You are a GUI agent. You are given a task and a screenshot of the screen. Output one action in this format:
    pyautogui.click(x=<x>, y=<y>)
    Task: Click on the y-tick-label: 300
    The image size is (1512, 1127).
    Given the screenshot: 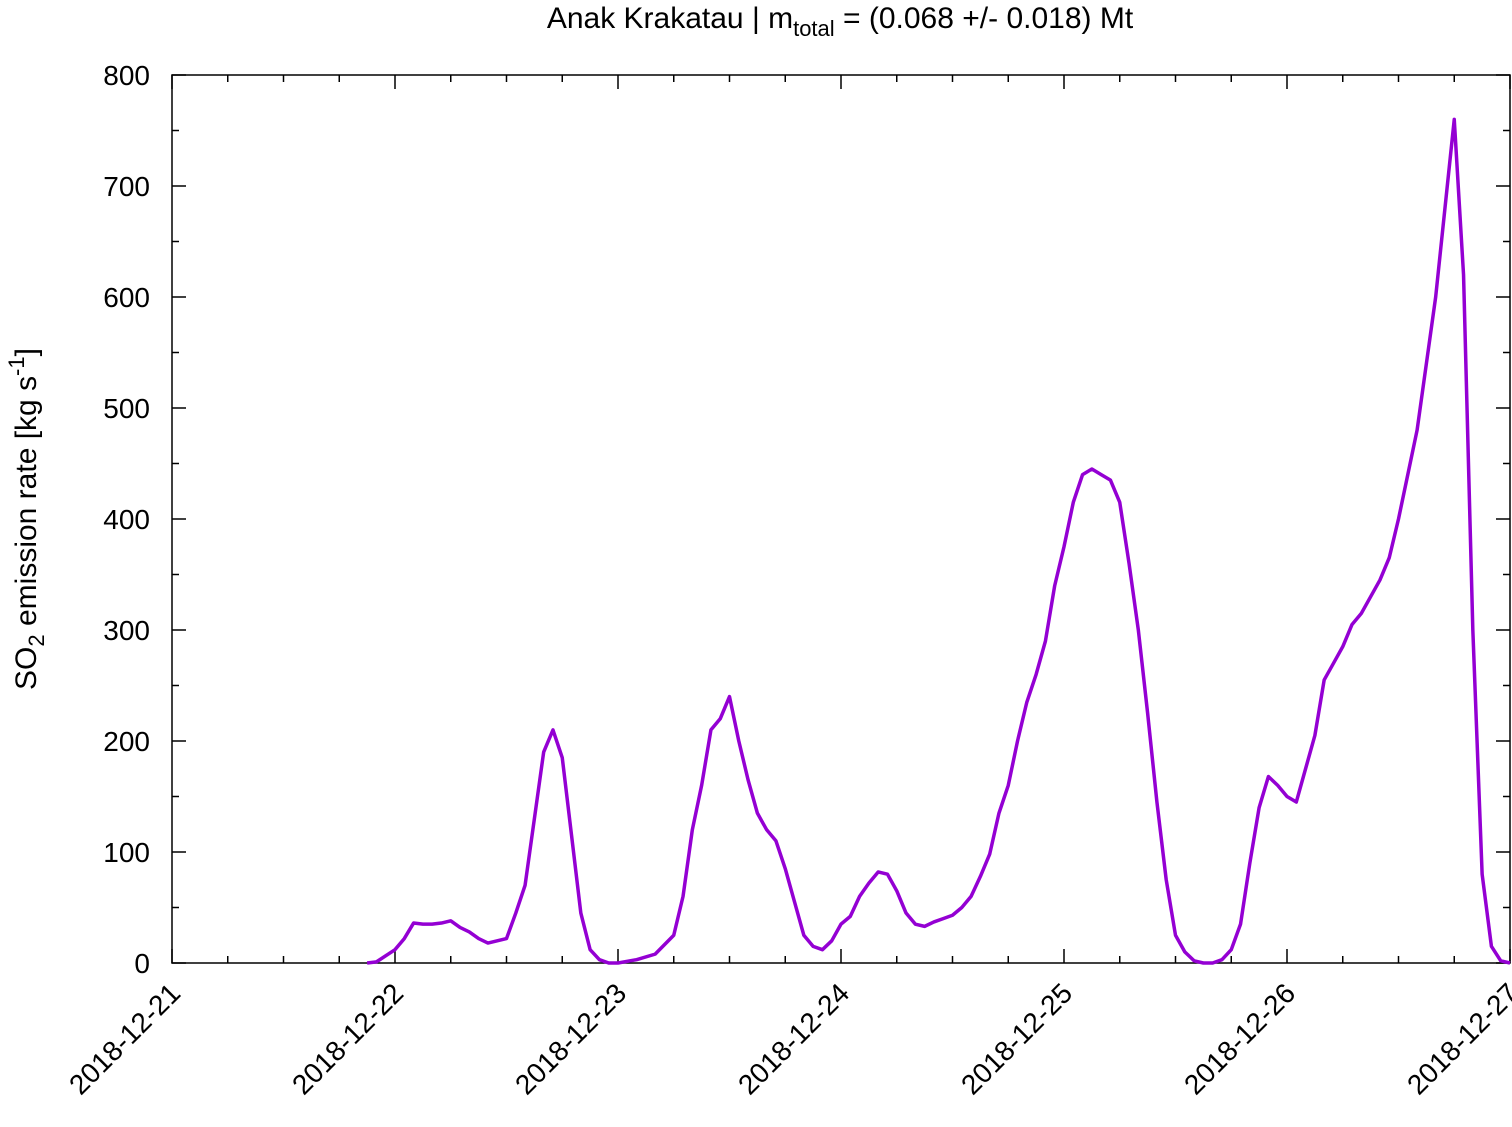 What is the action you would take?
    pyautogui.click(x=126, y=630)
    